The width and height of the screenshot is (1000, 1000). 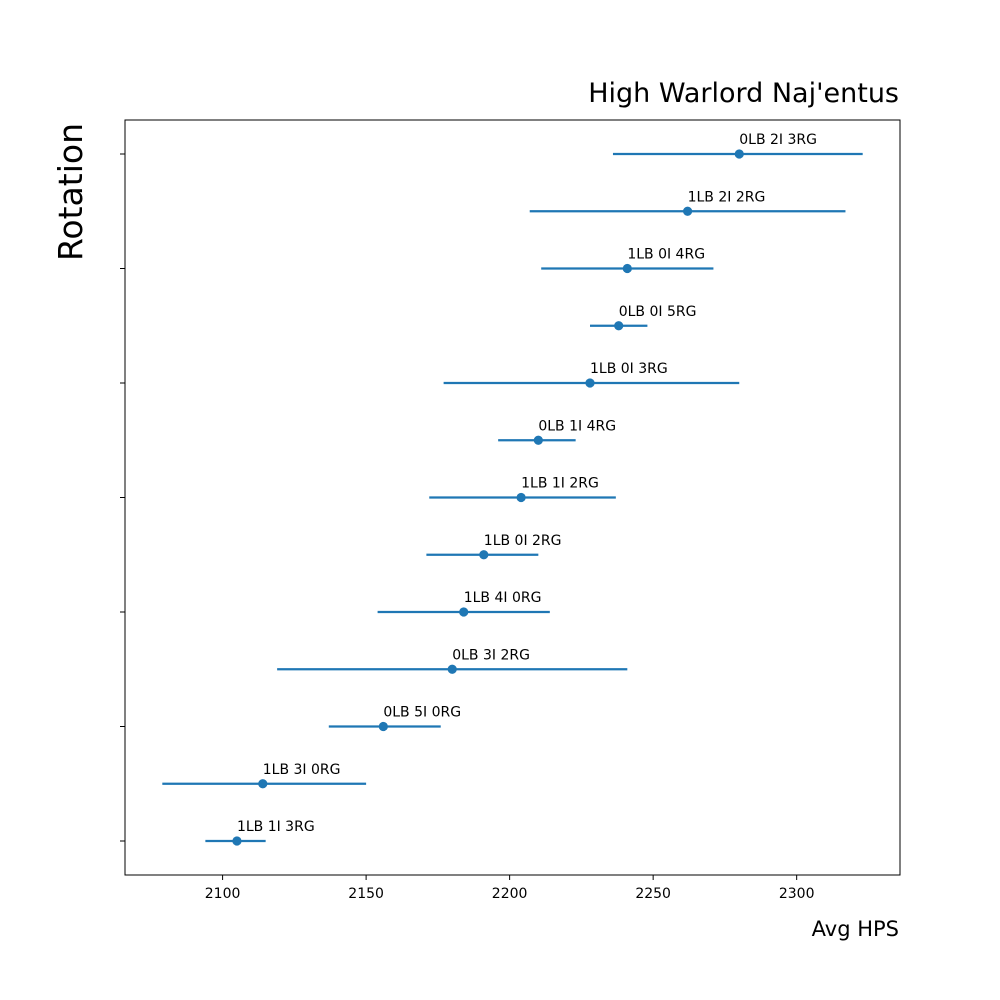 I want to click on x-tick-label: 2150, so click(x=366, y=894).